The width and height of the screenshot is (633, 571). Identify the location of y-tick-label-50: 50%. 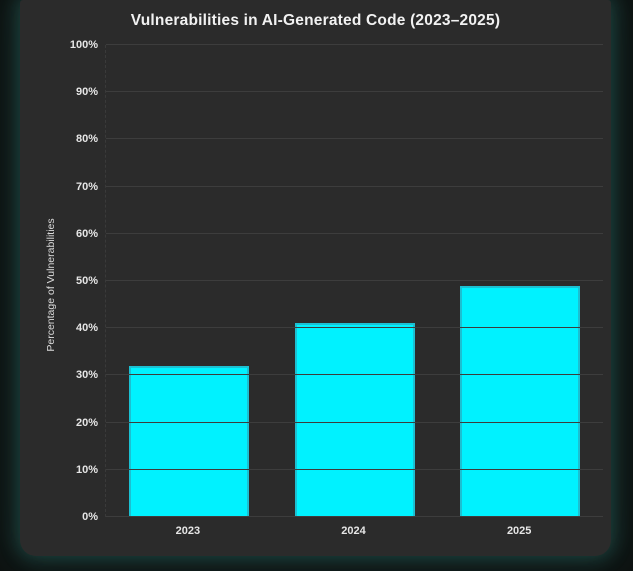
(86, 281).